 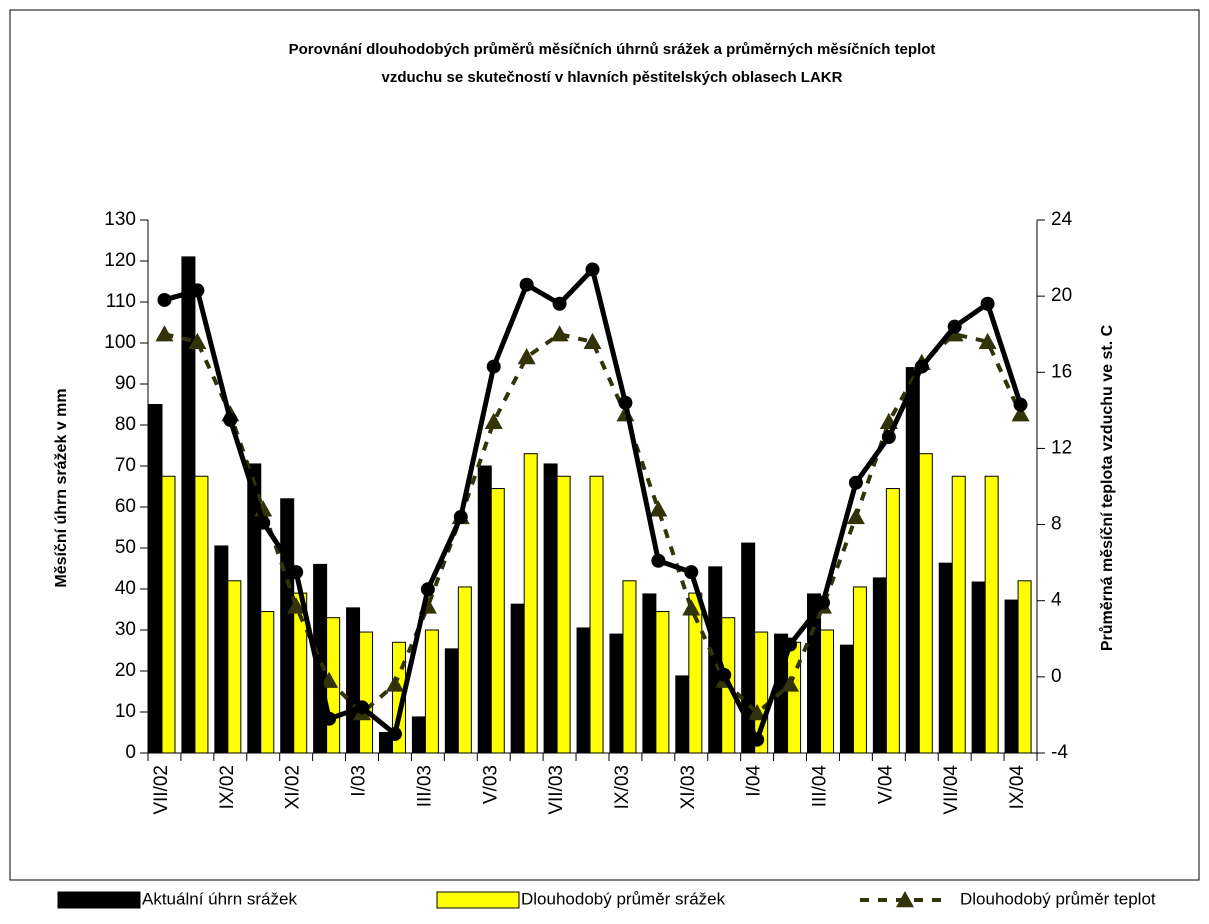 I want to click on x-tick-label: IX/04, so click(x=1017, y=787).